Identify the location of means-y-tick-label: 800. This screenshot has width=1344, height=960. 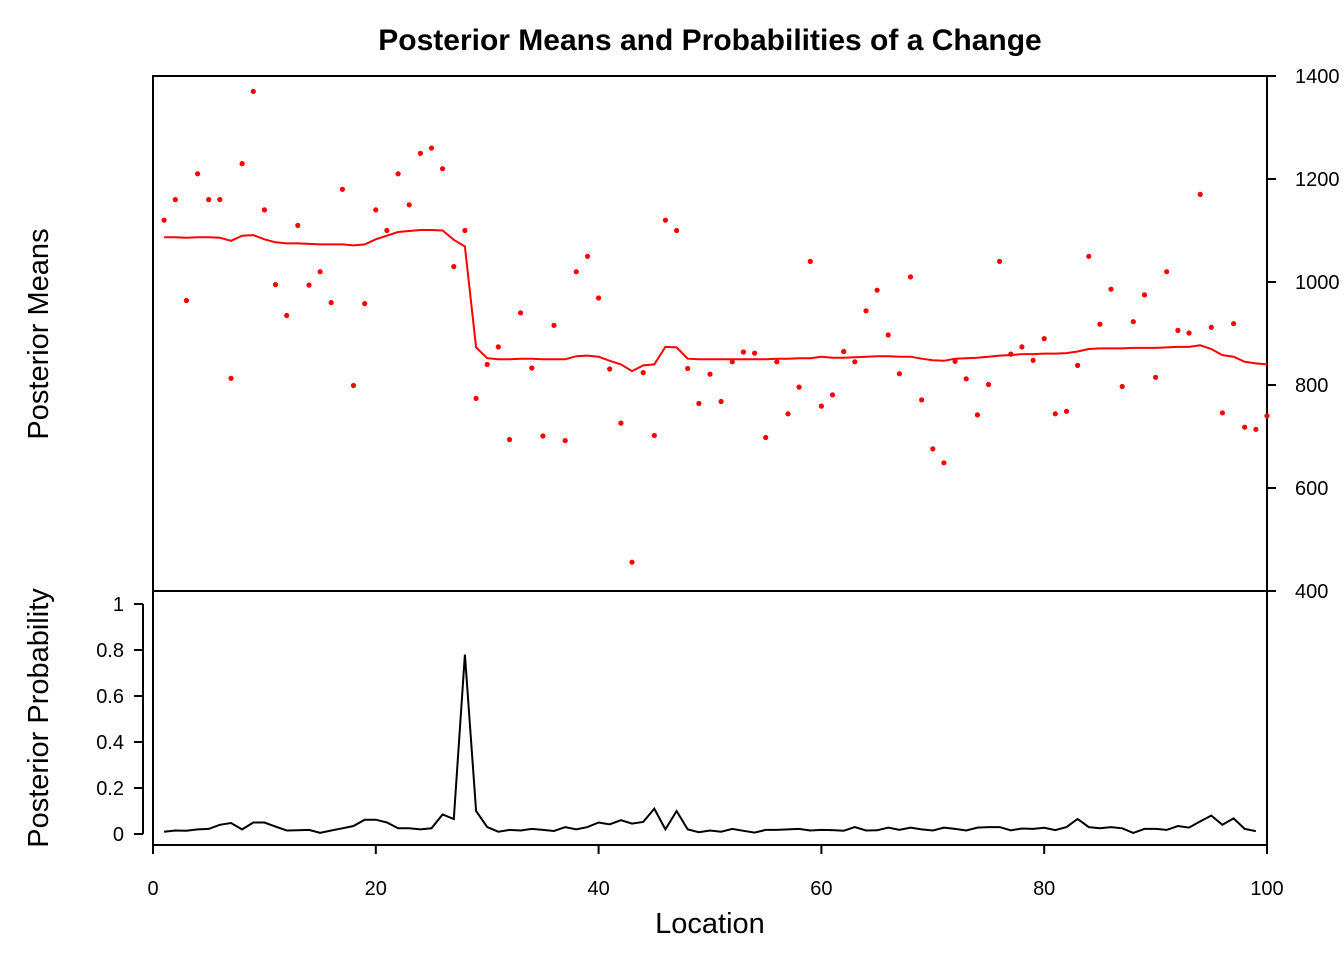
(1311, 386).